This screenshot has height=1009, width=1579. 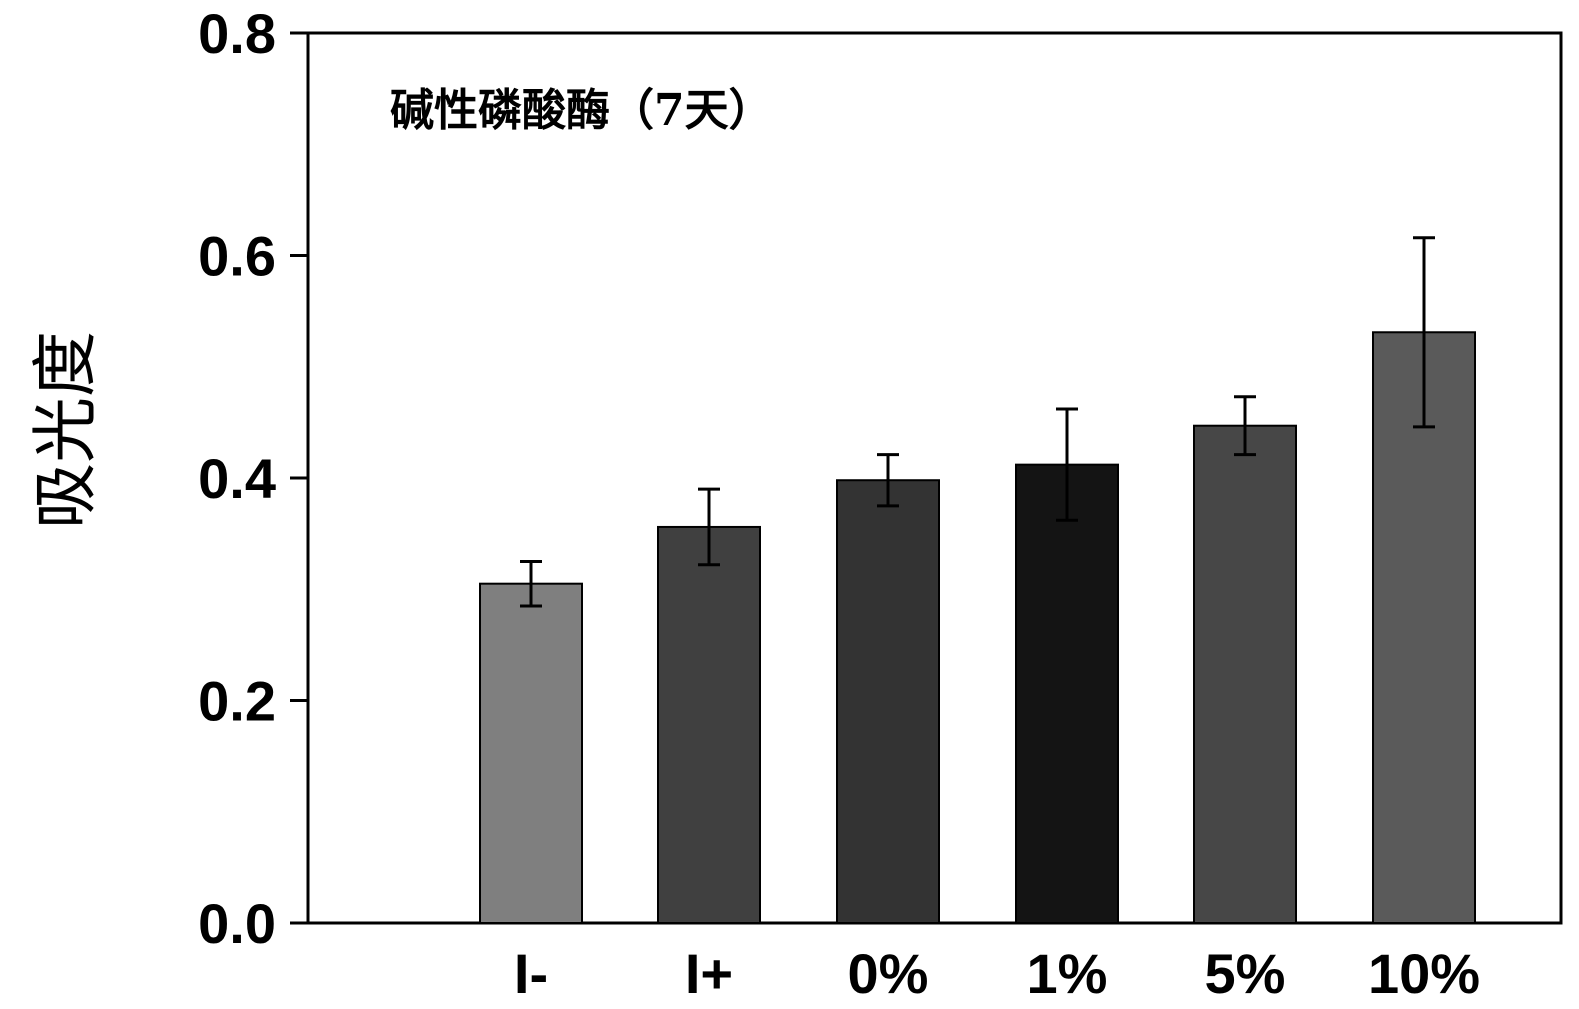 I want to click on chart-title: 碱性磷酸酶（7天）, so click(x=581, y=110).